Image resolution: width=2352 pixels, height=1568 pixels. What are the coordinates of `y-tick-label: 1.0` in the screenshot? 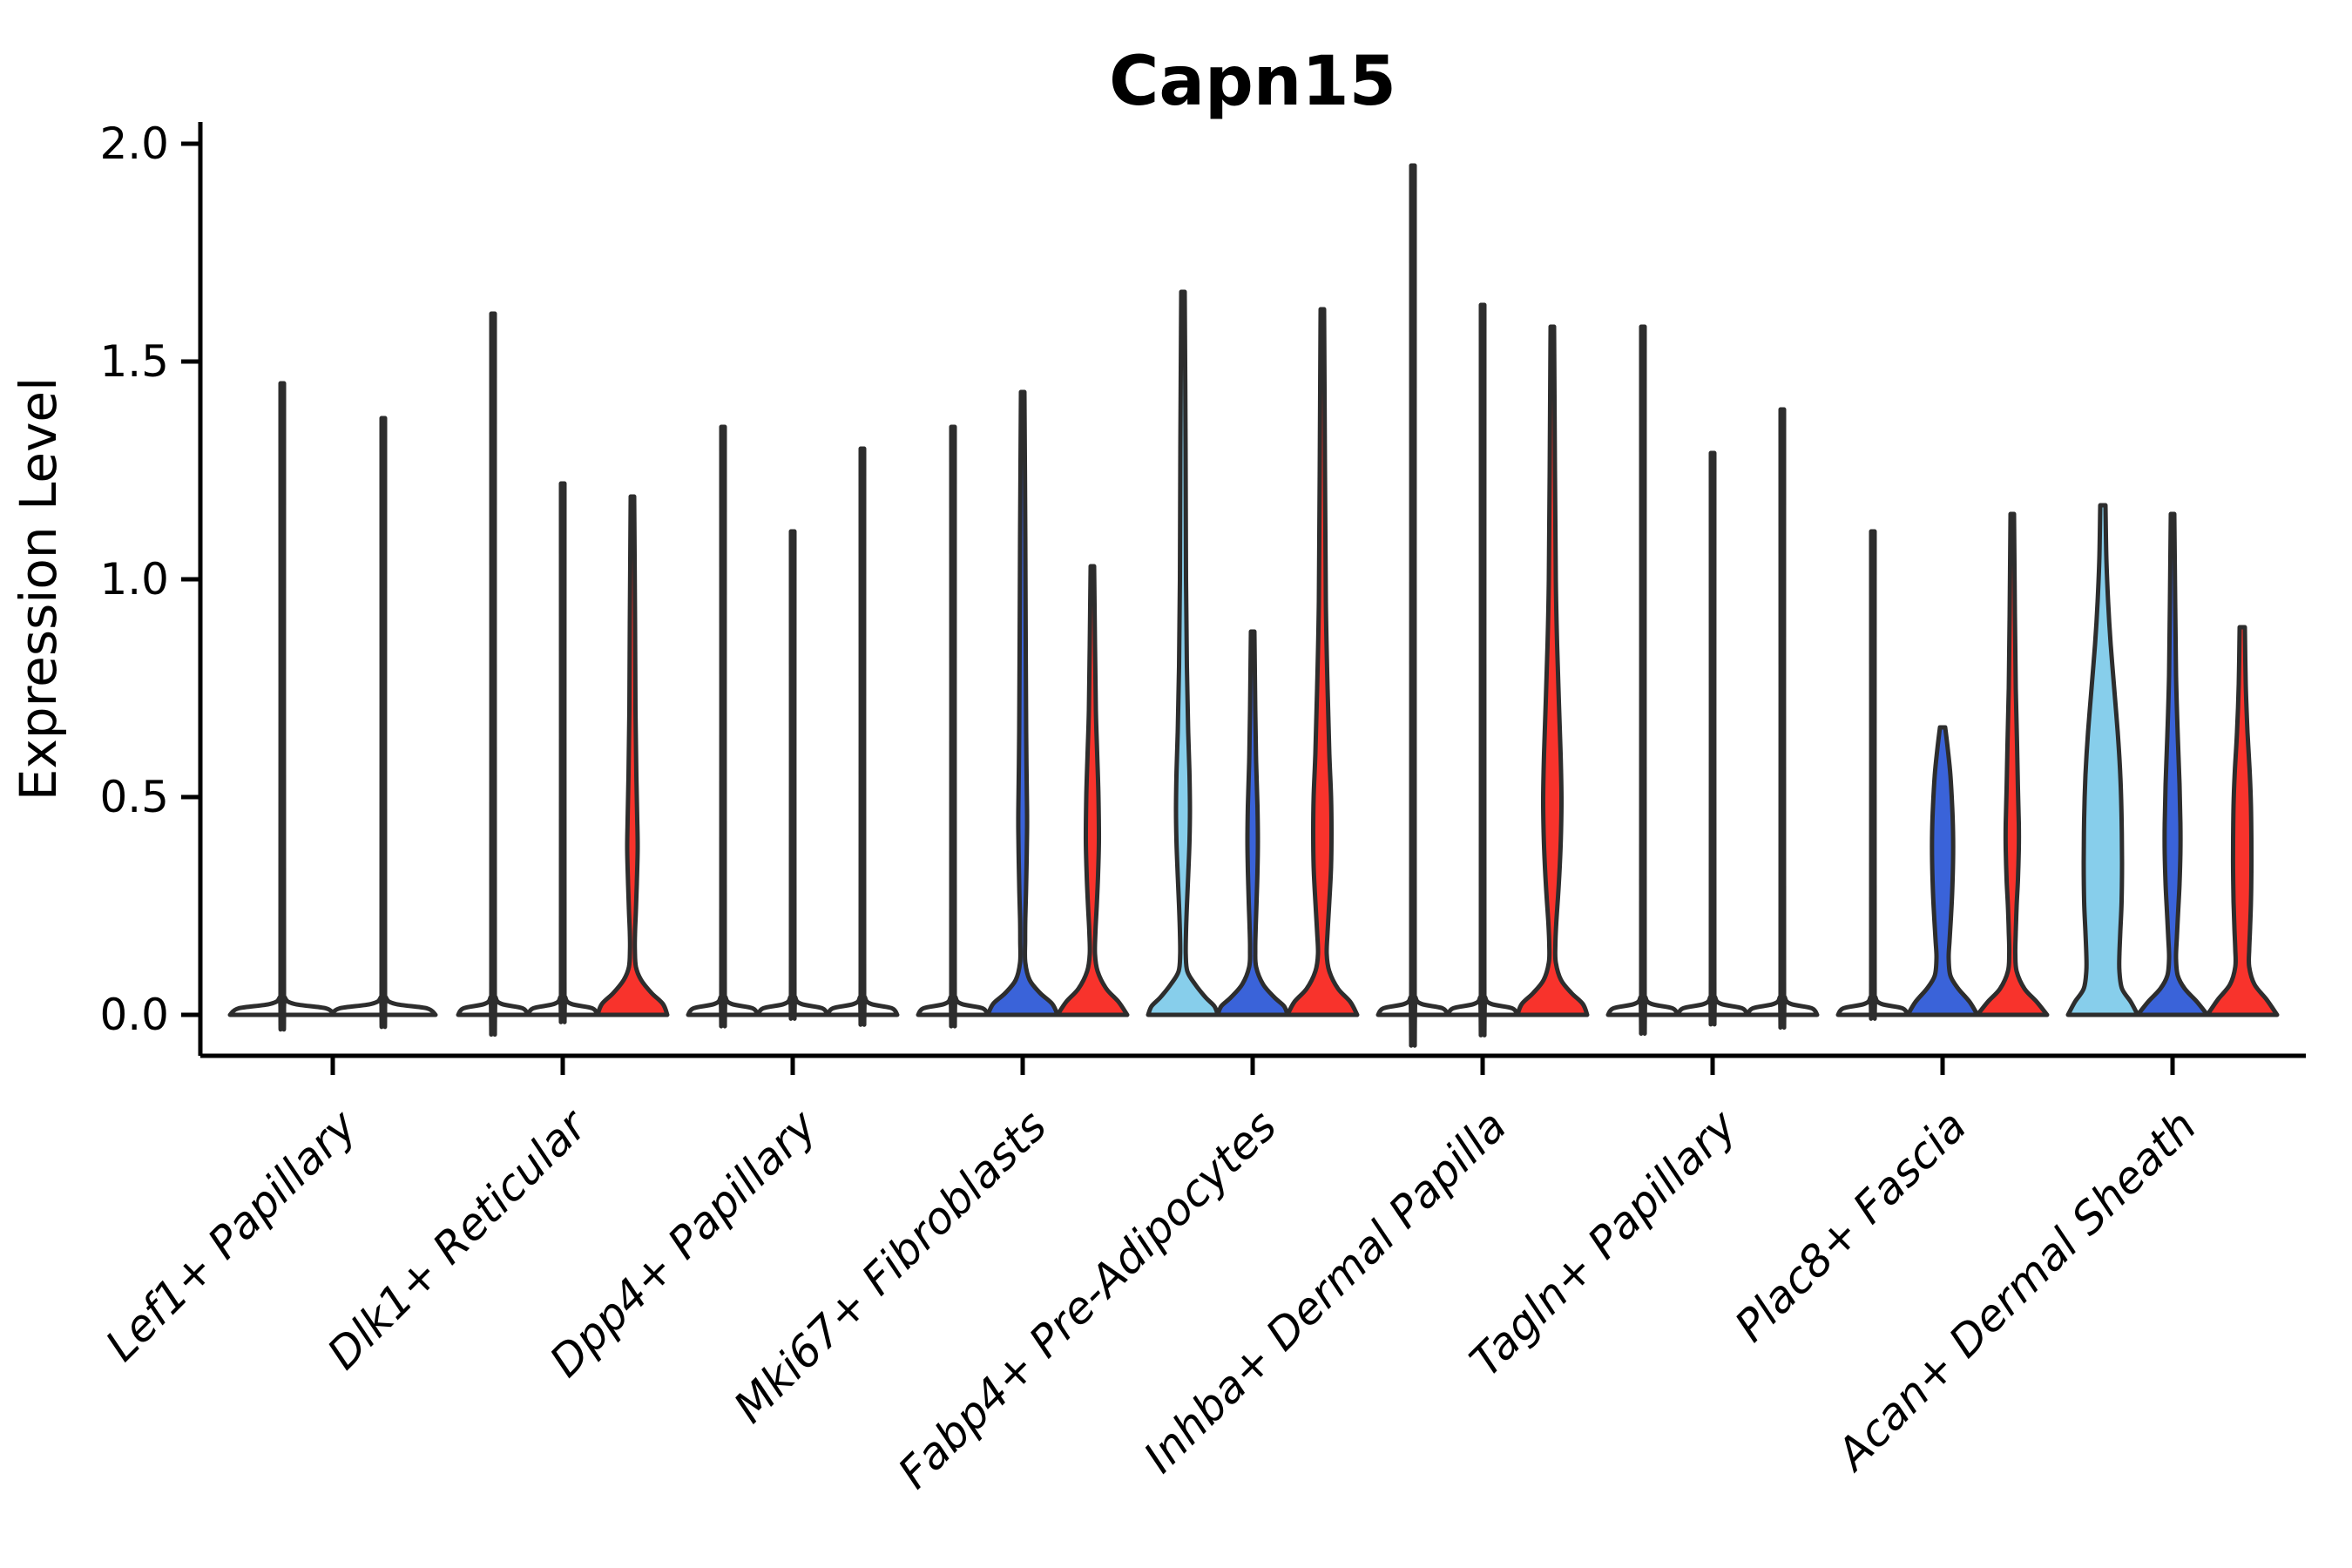 It's located at (134, 579).